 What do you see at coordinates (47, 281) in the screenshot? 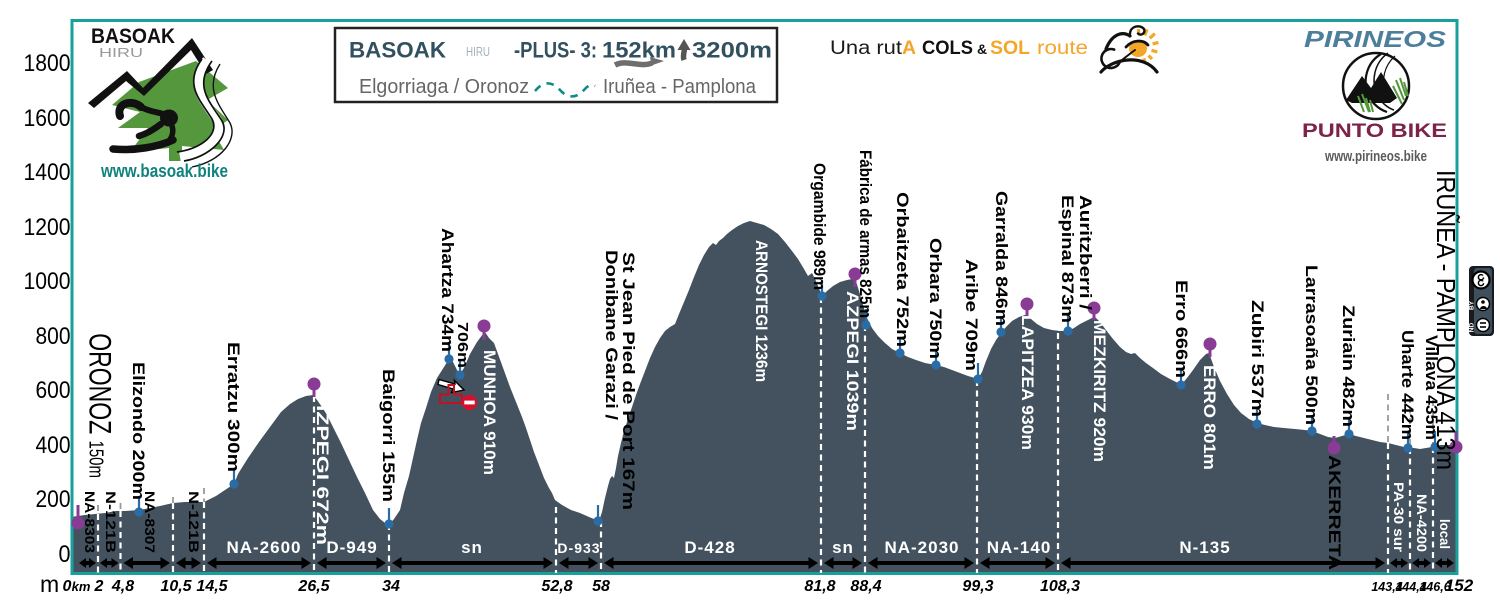
I see `svg-text: 1000` at bounding box center [47, 281].